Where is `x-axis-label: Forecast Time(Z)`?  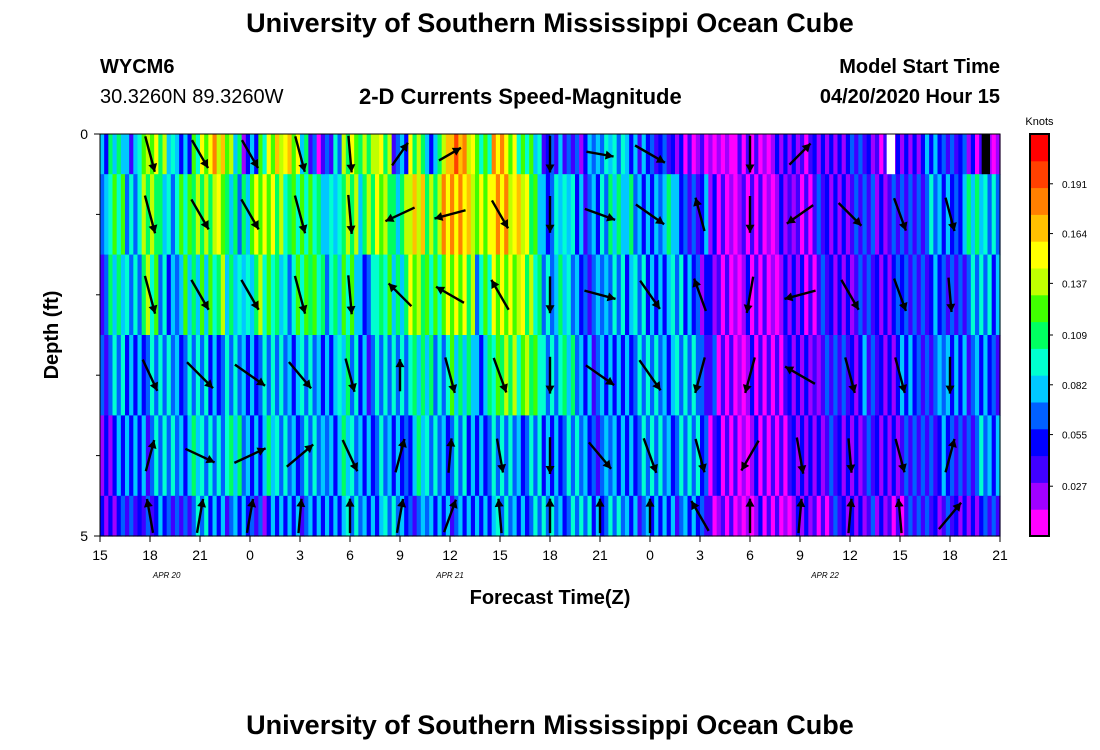 x-axis-label: Forecast Time(Z) is located at coordinates (550, 598).